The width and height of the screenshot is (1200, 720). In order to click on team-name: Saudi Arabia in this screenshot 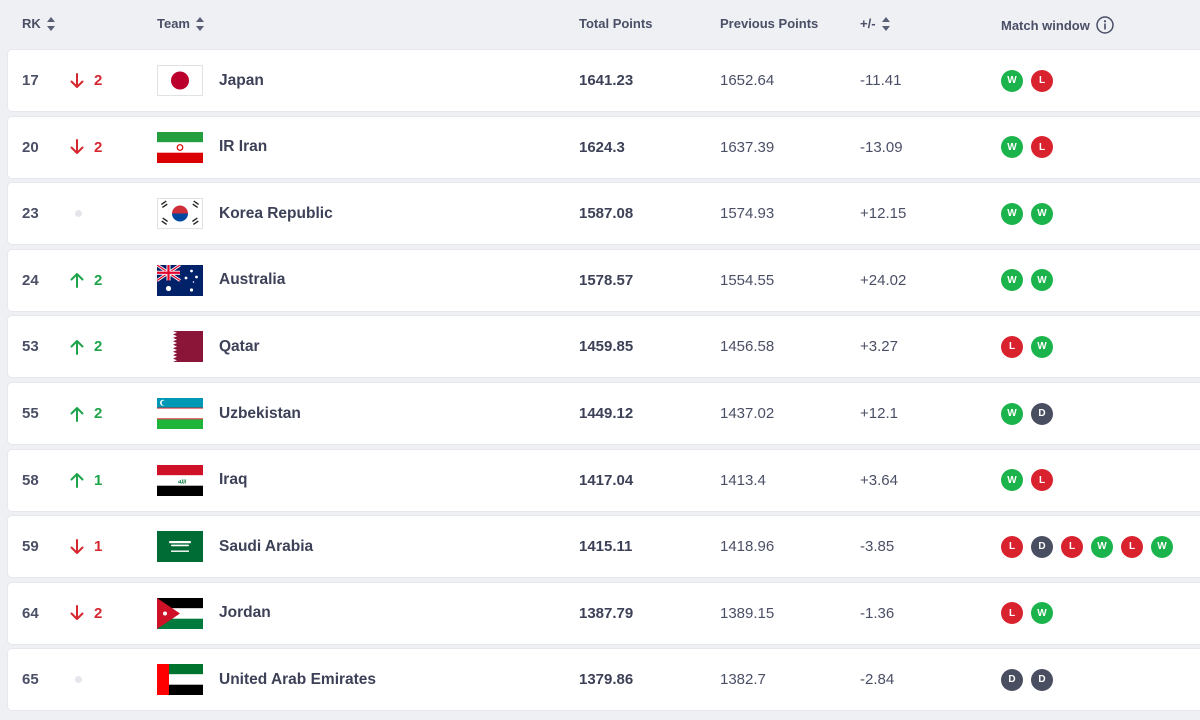, I will do `click(266, 546)`.